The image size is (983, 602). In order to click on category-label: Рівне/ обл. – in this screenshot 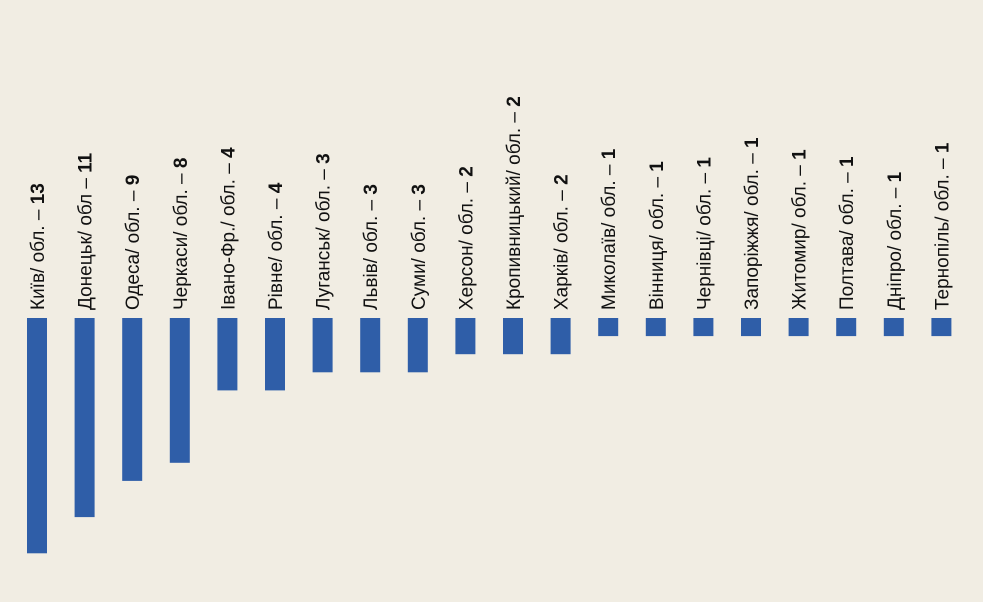, I will do `click(276, 251)`.